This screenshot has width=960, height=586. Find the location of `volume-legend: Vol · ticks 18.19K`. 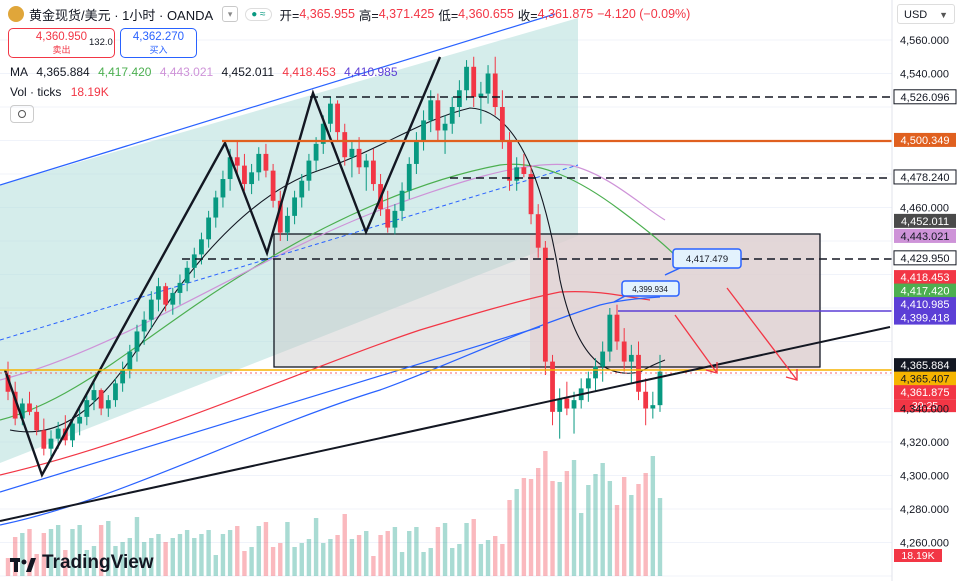

volume-legend: Vol · ticks 18.19K is located at coordinates (59, 92).